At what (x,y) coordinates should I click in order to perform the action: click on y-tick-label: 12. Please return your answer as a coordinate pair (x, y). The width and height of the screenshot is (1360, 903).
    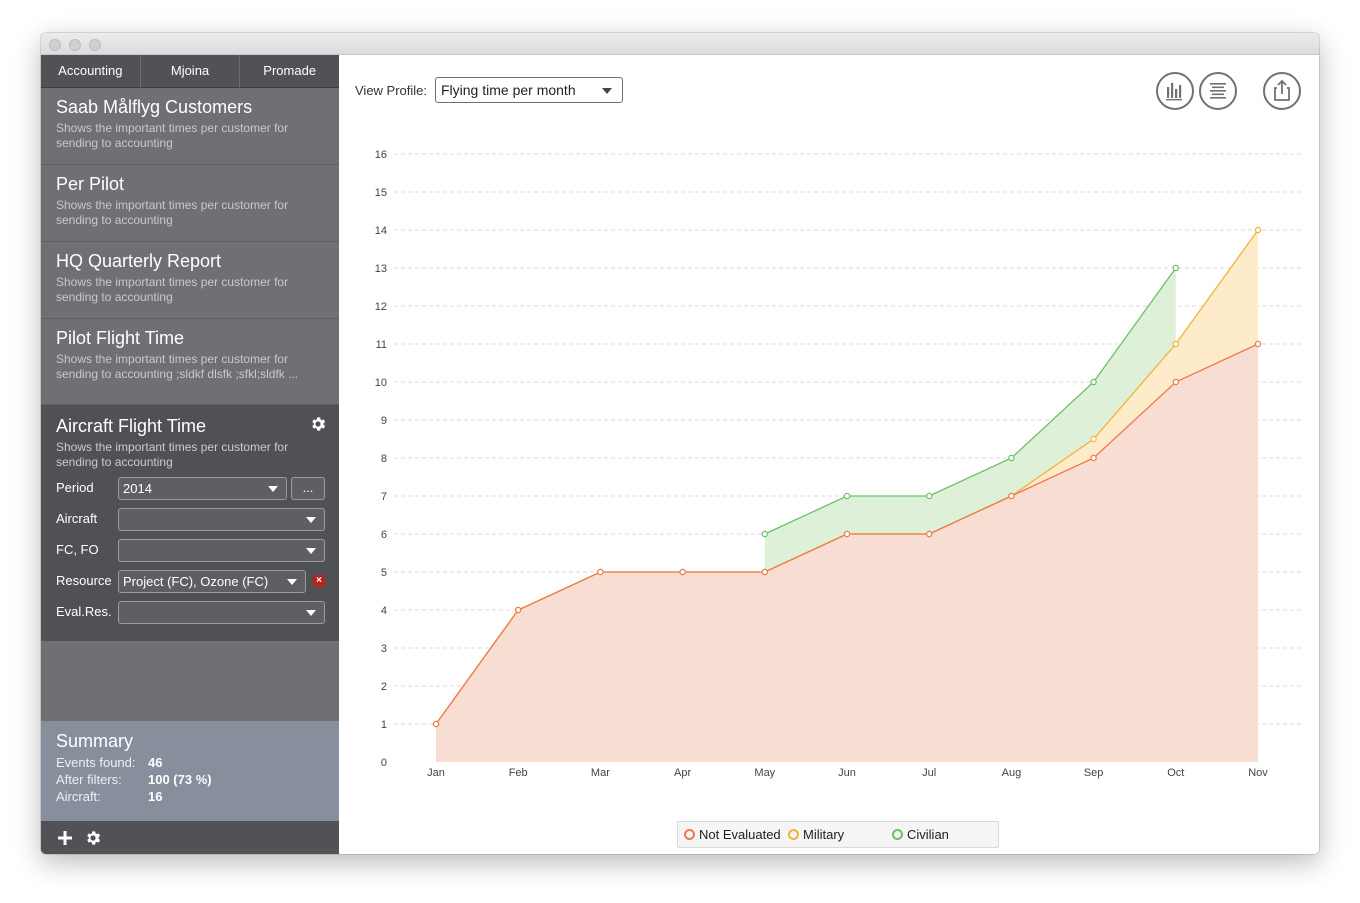
    Looking at the image, I should click on (381, 307).